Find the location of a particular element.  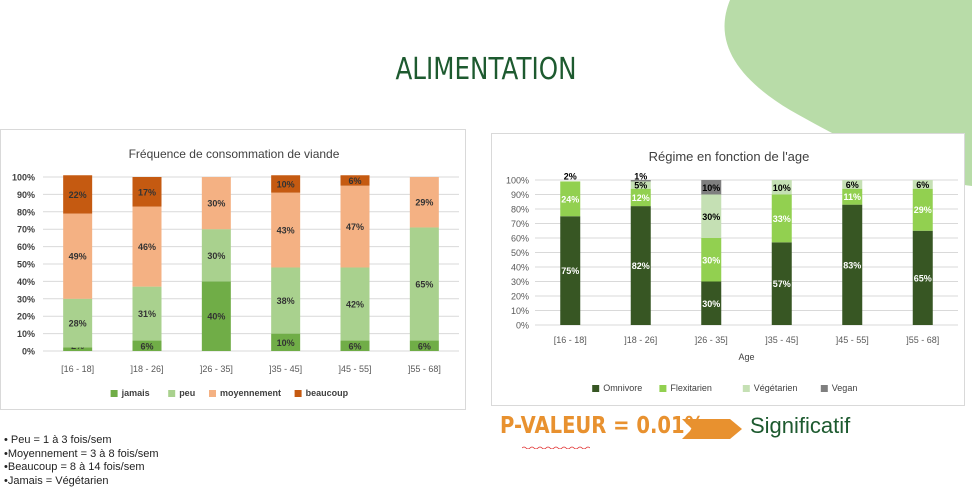

legend-label: jamais is located at coordinates (135, 393).